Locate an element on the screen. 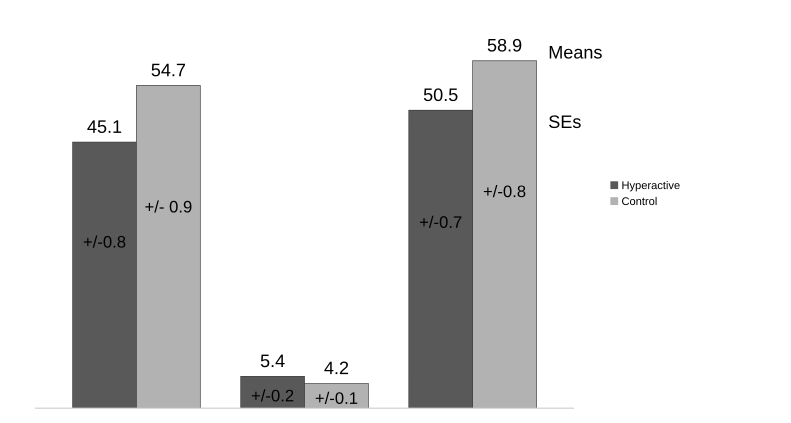 The width and height of the screenshot is (791, 423). text: Means is located at coordinates (576, 52).